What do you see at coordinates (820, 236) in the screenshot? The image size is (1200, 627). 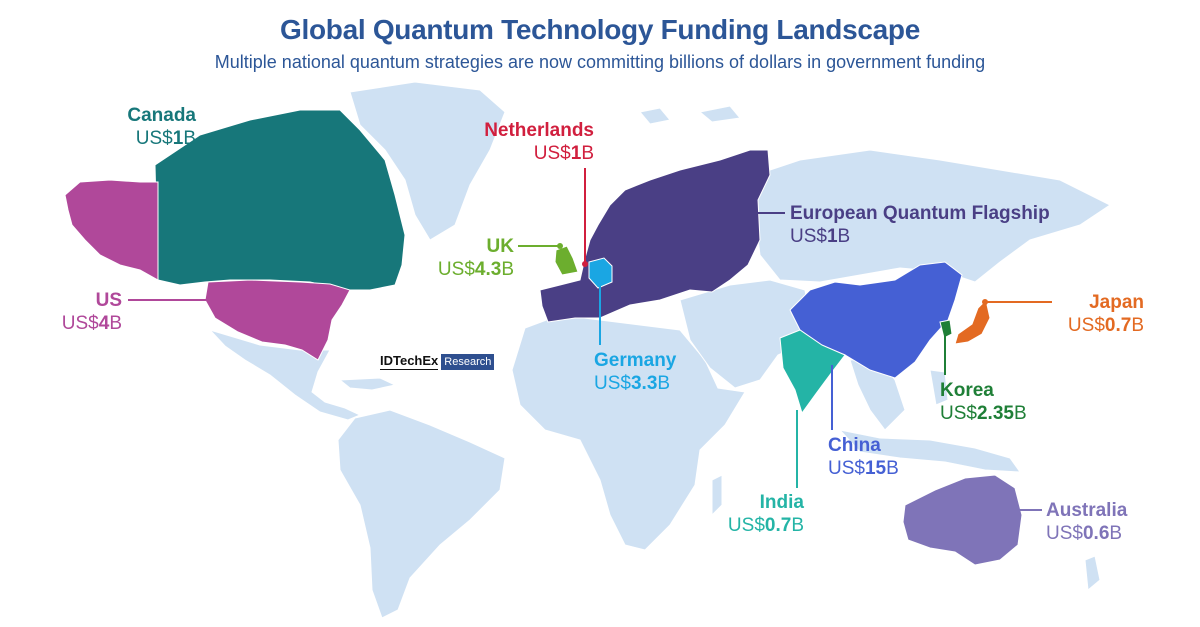 I see `eu-amount: US$1B` at bounding box center [820, 236].